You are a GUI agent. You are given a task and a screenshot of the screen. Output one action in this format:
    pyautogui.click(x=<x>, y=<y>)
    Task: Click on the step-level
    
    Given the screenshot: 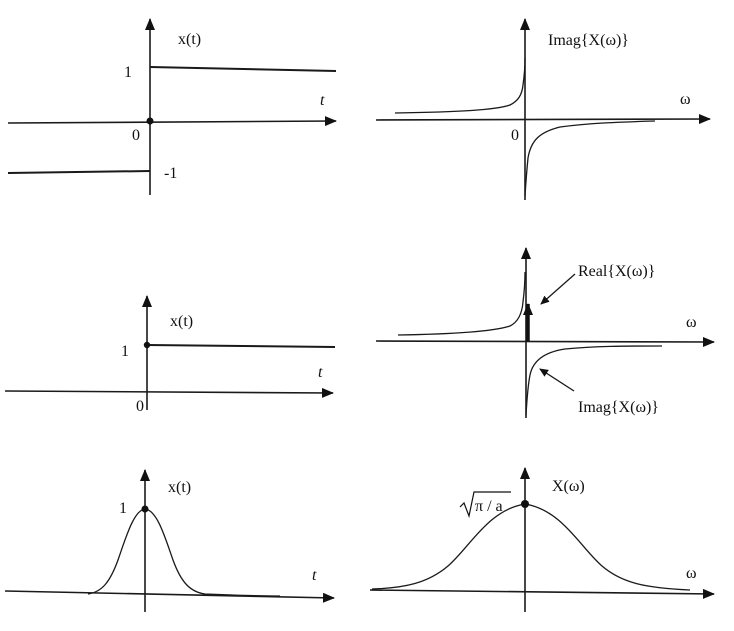 What is the action you would take?
    pyautogui.click(x=241, y=346)
    